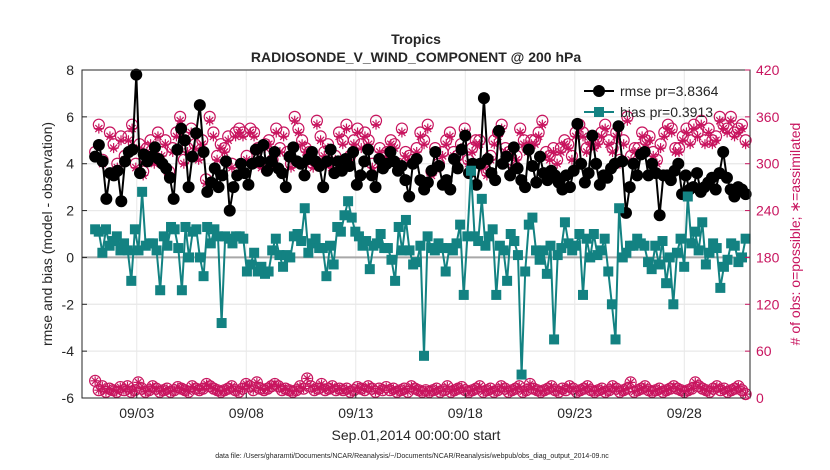 The width and height of the screenshot is (830, 470). Describe the element at coordinates (768, 304) in the screenshot. I see `y-right-tick-label: 120` at that location.